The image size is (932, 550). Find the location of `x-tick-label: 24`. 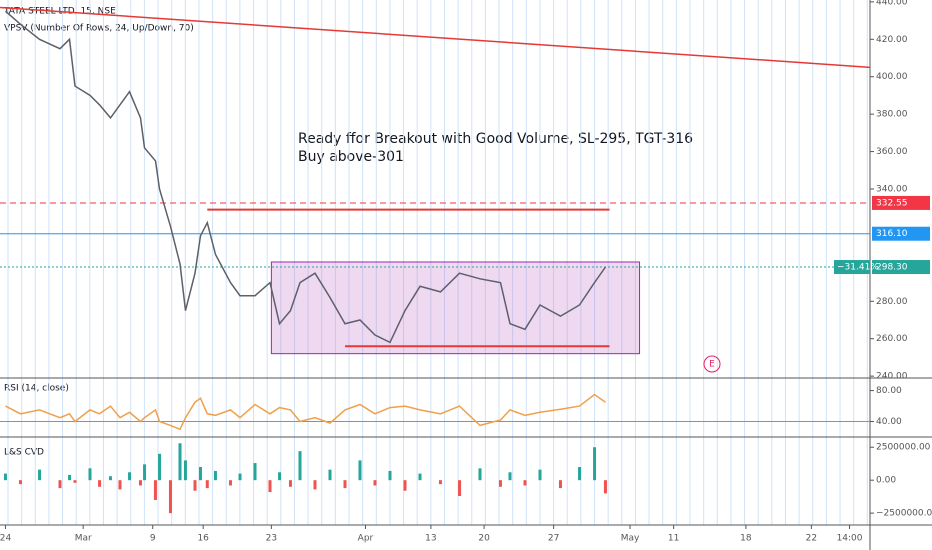

x-tick-label: 24 is located at coordinates (5, 539).